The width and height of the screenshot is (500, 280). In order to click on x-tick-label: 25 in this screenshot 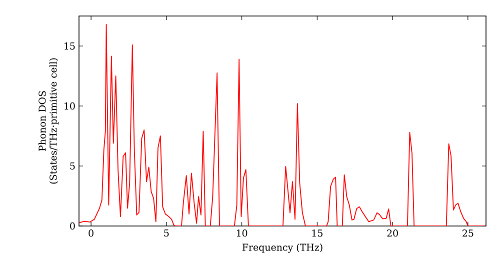, I will do `click(468, 233)`.